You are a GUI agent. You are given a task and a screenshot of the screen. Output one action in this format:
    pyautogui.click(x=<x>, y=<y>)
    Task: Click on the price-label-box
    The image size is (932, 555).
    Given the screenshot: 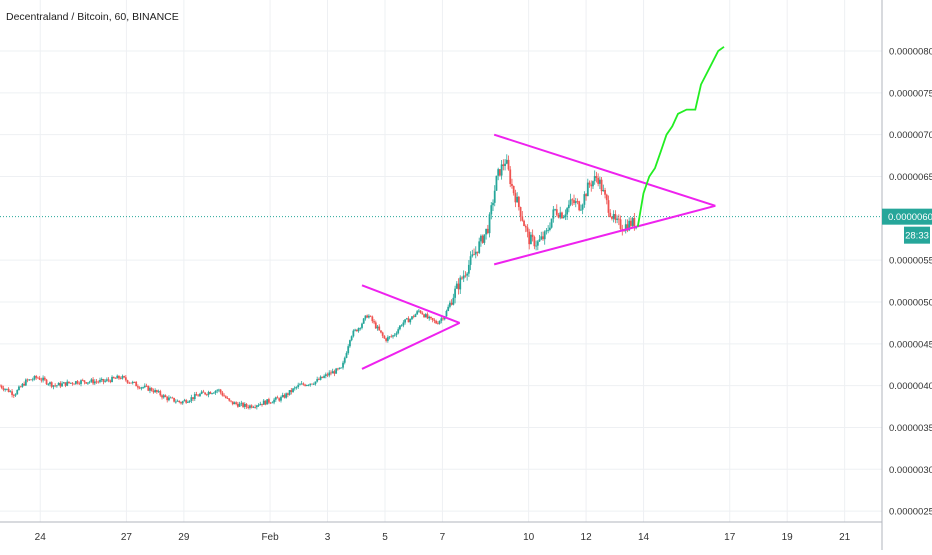 What is the action you would take?
    pyautogui.click(x=907, y=216)
    